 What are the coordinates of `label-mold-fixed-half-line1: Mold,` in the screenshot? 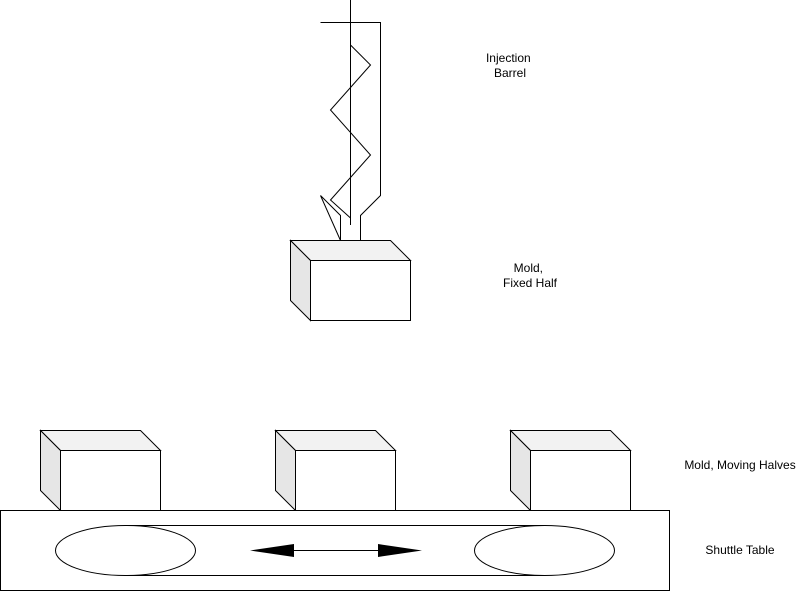 It's located at (528, 268).